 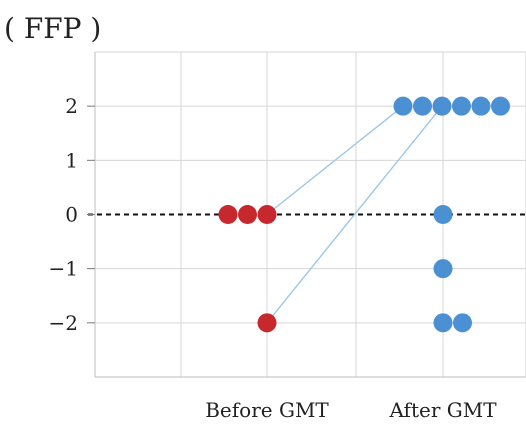 What do you see at coordinates (335, 160) in the screenshot?
I see `connector-line` at bounding box center [335, 160].